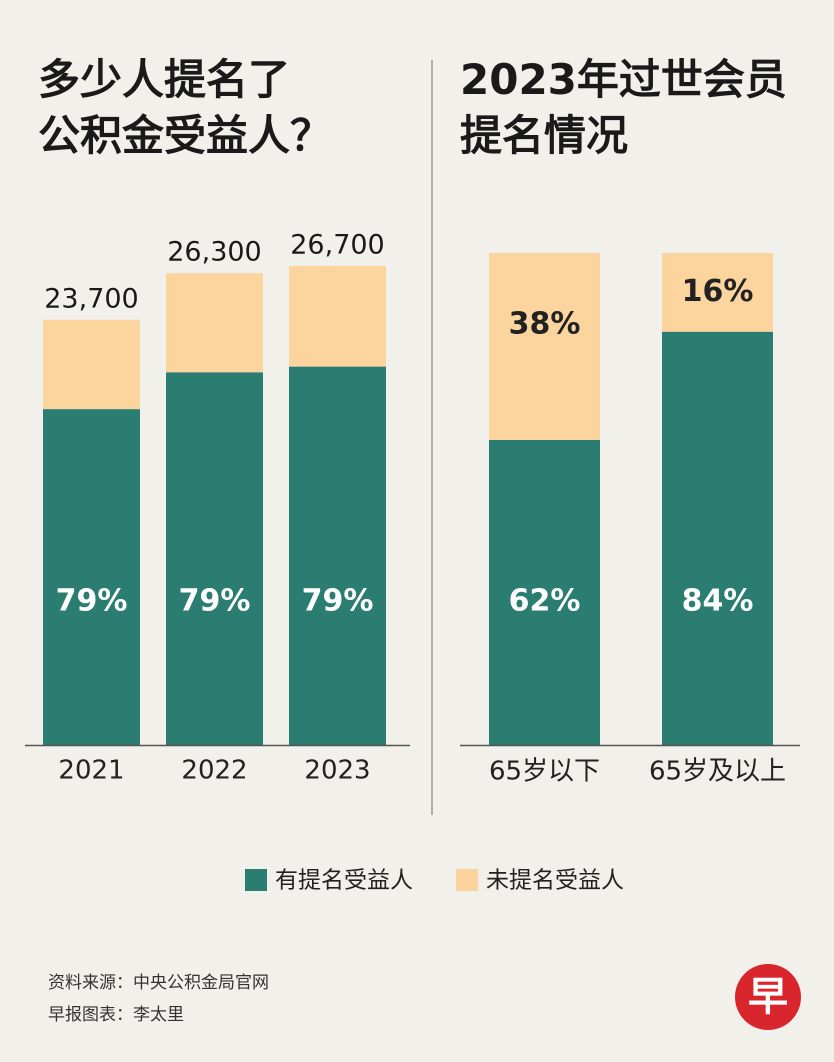 The image size is (834, 1062). Describe the element at coordinates (158, 983) in the screenshot. I see `source: 资料来源：中央公积金局官网` at that location.